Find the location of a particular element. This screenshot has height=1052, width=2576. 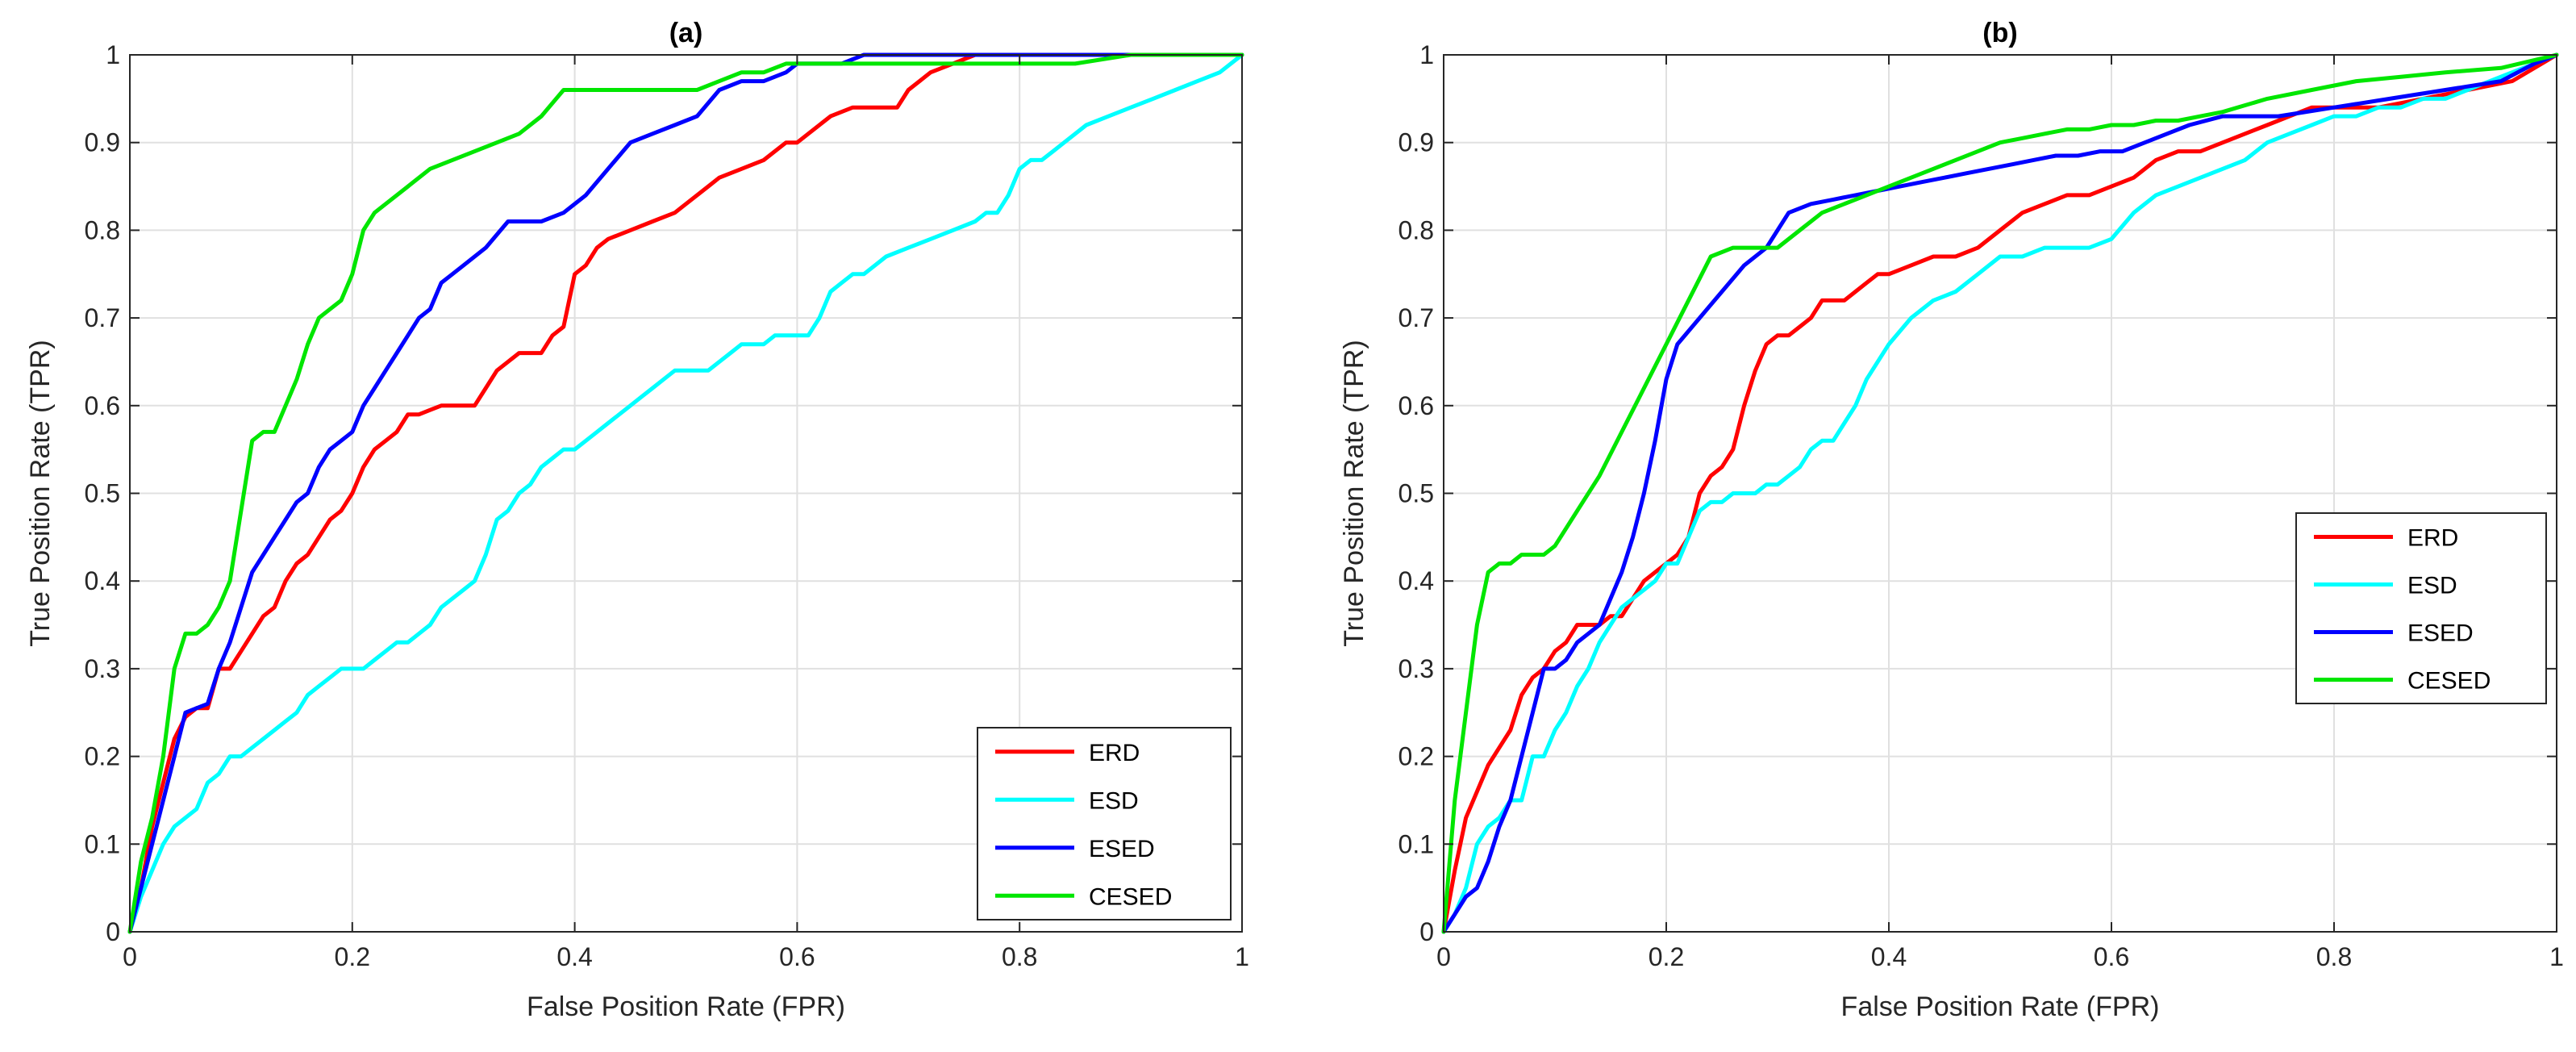

panel-b-legend-label-esed: ESED is located at coordinates (2440, 633).